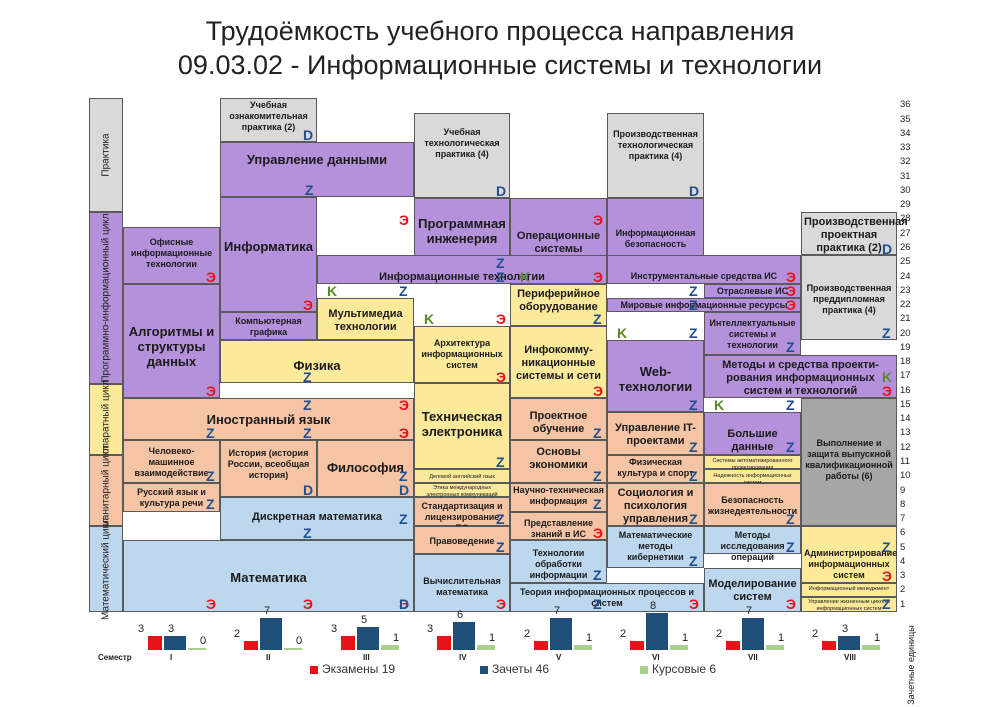  I want to click on unit-label: 20, so click(905, 333).